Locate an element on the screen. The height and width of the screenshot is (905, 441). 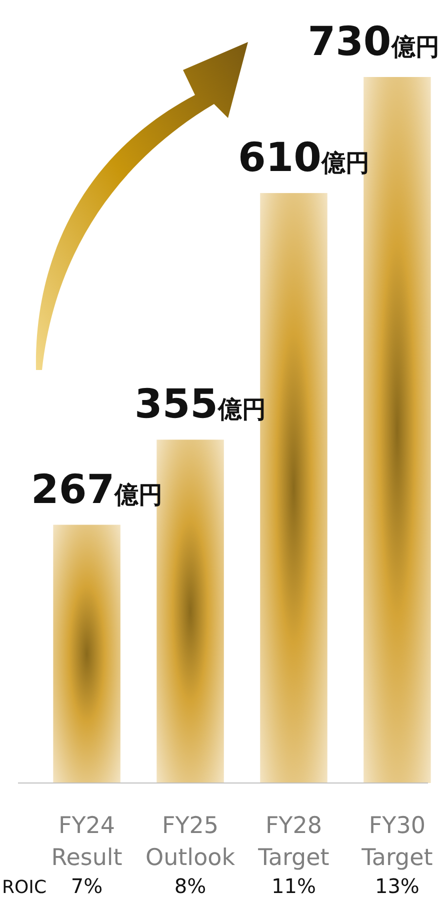
text: 11% is located at coordinates (294, 886).